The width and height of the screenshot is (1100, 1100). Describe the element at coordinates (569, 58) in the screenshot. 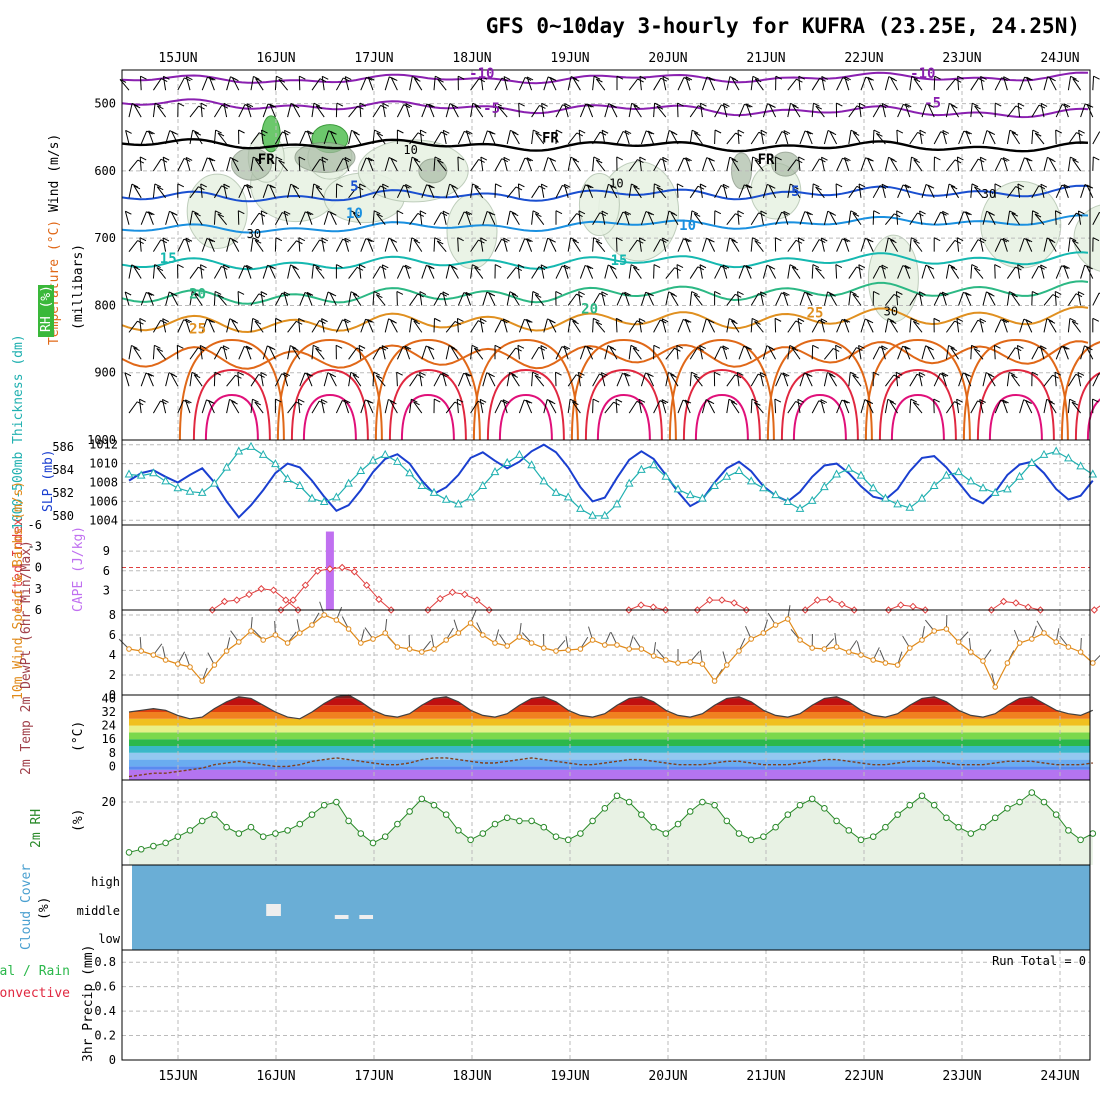

I see `date-label-top: 19JUN` at that location.